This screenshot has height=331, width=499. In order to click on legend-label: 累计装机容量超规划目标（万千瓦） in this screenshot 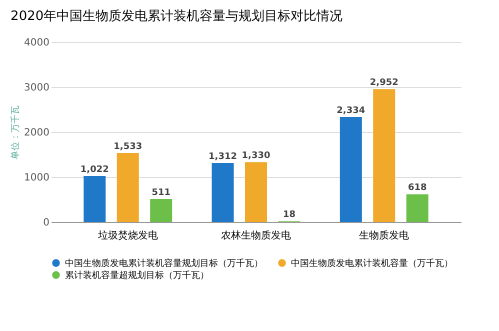, I will do `click(137, 275)`.